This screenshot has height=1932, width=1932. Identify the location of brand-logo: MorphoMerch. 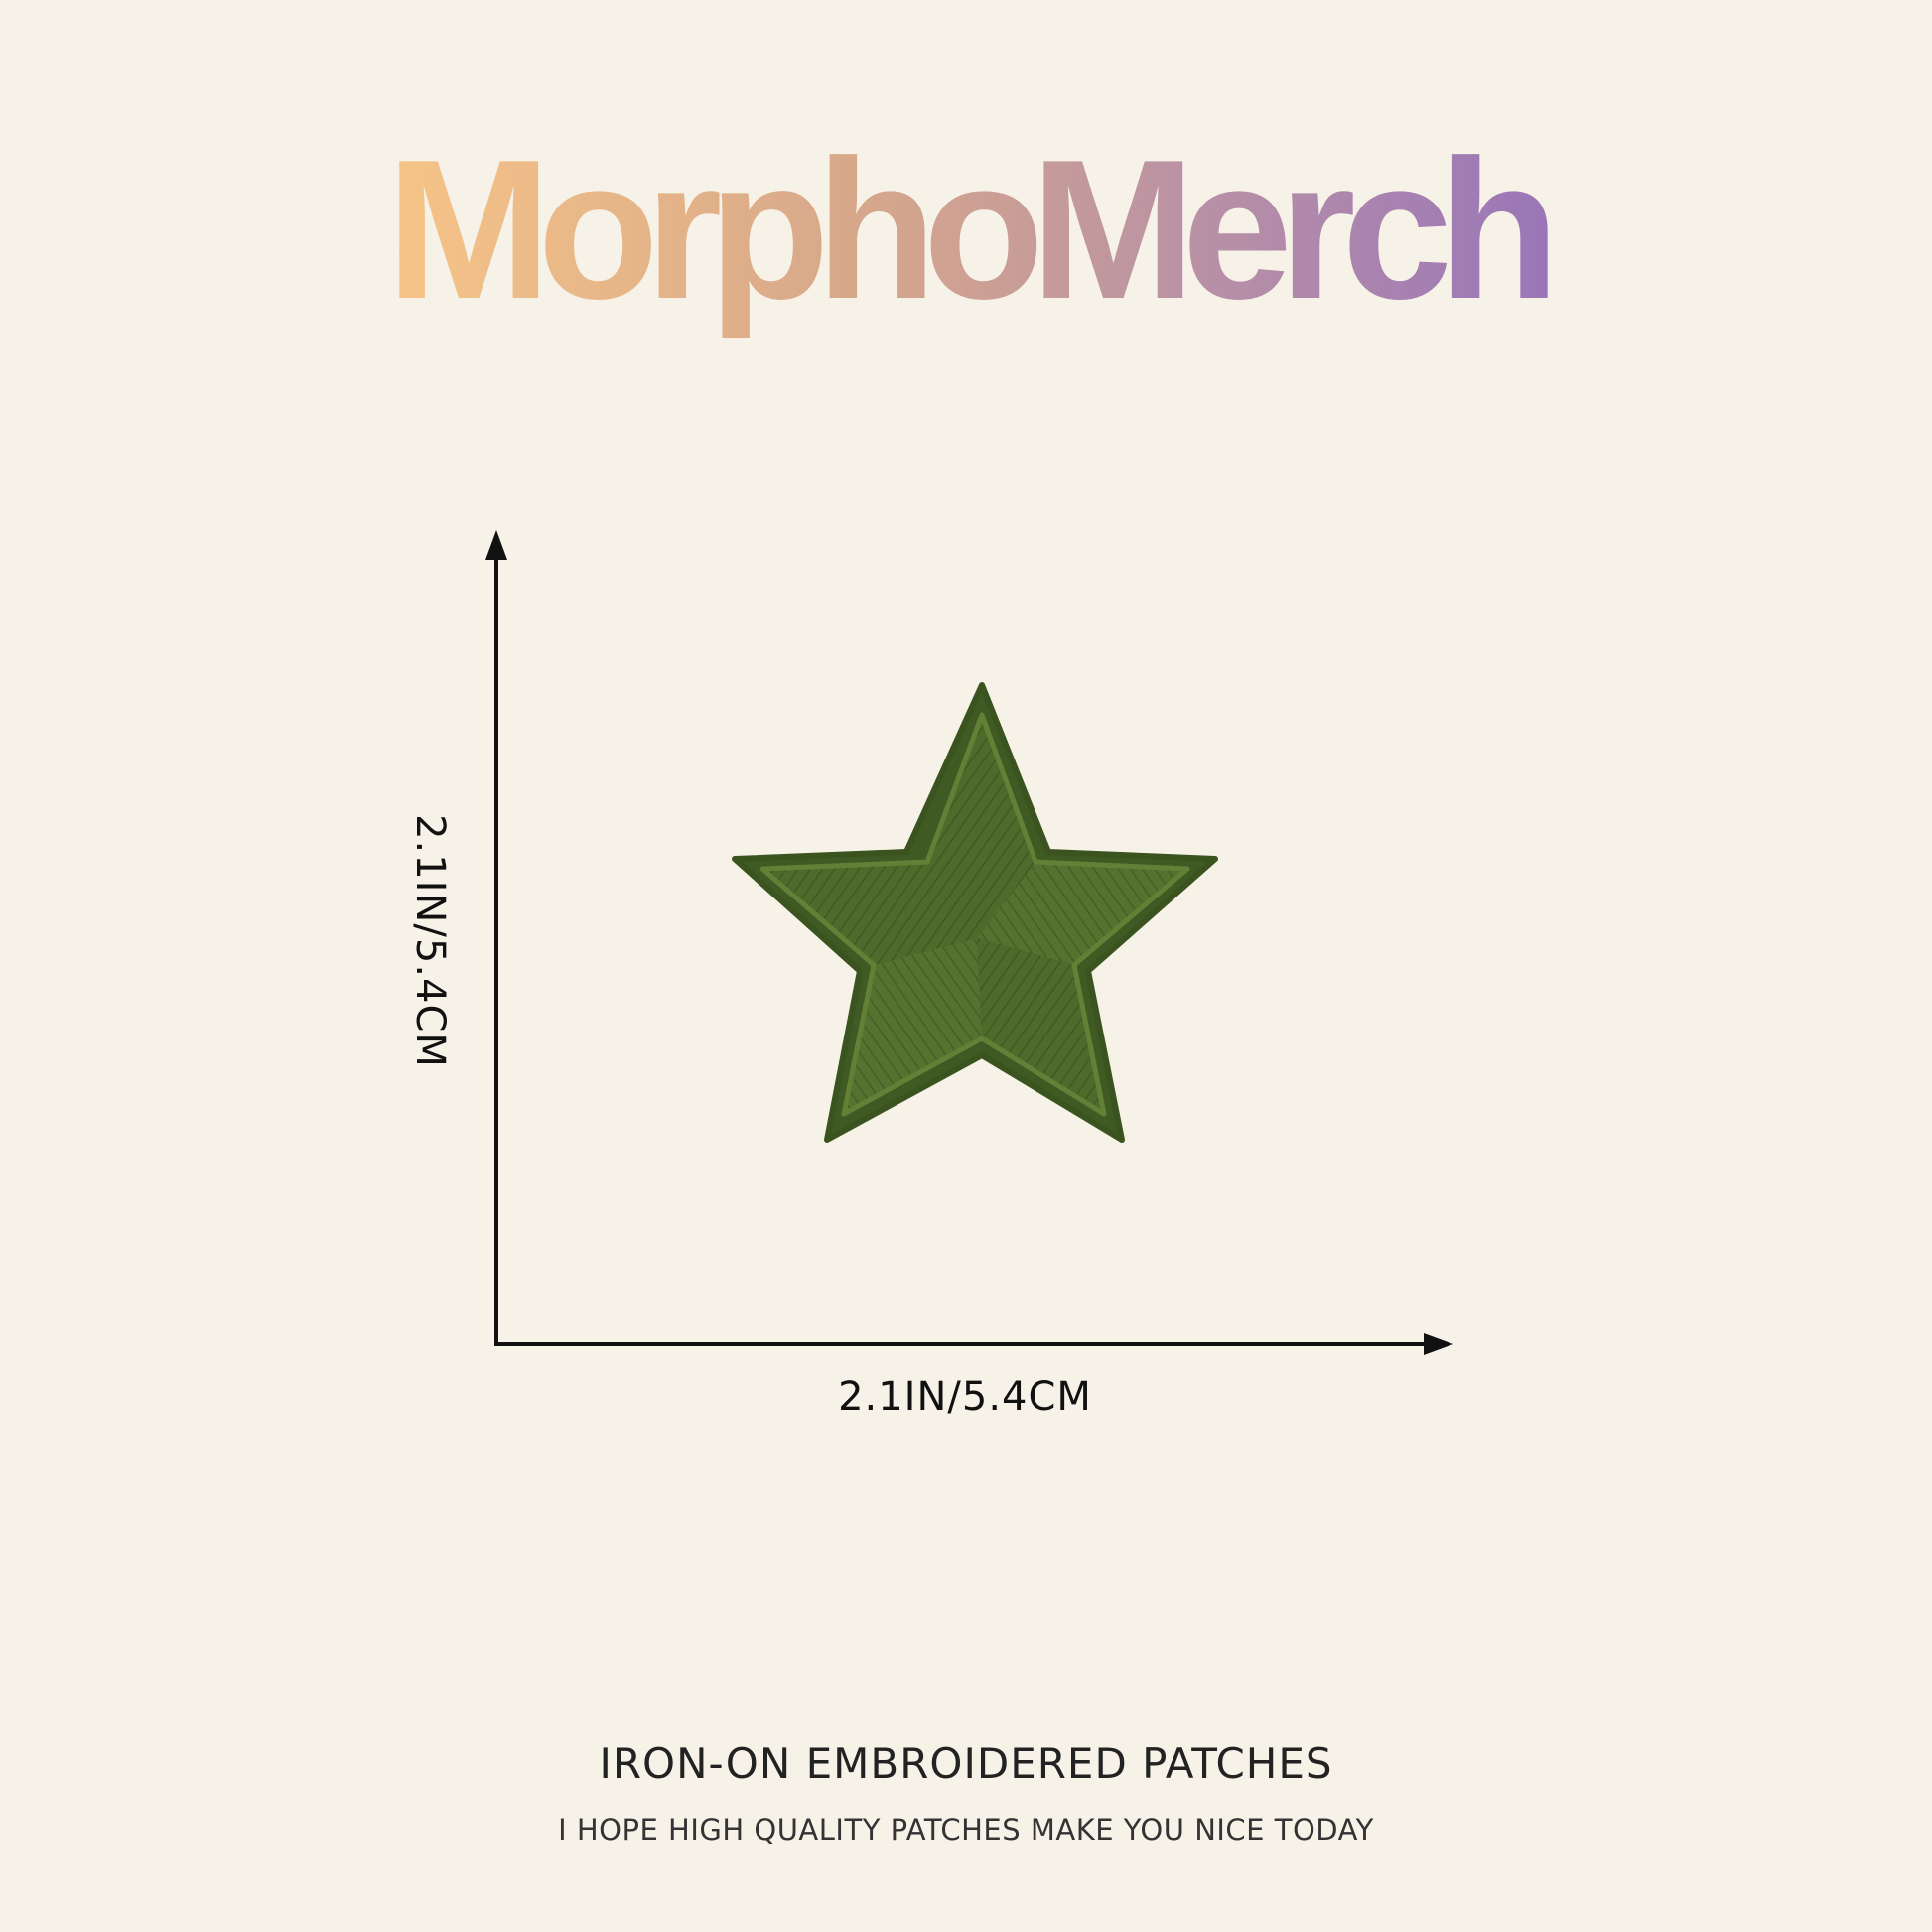
(974, 229).